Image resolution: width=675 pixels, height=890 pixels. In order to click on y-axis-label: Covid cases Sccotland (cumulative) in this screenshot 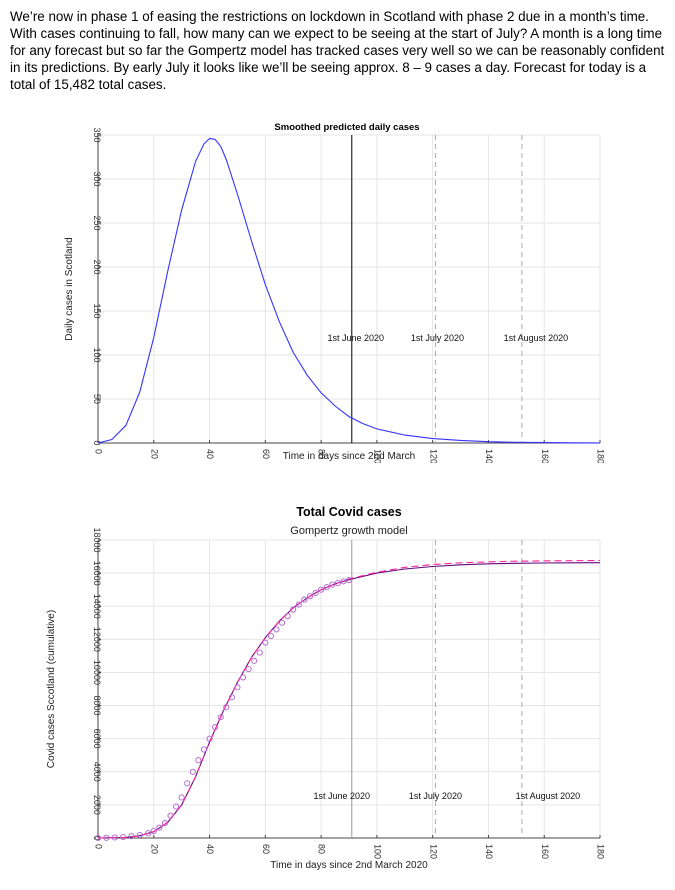, I will do `click(51, 689)`.